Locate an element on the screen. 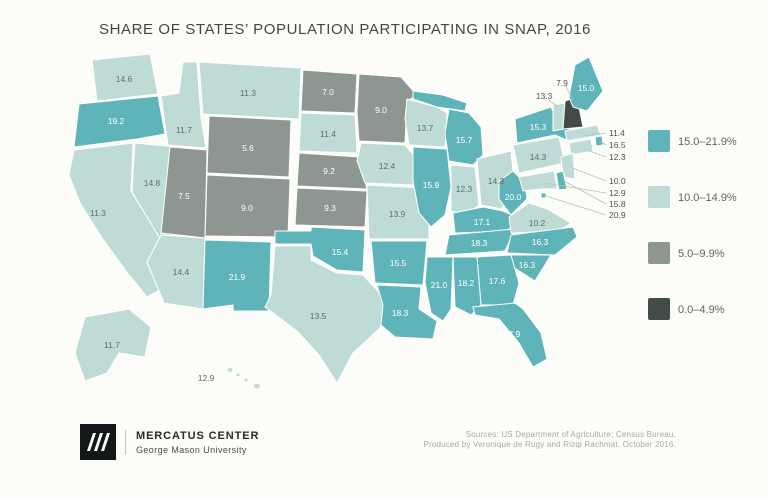  state-montana is located at coordinates (250, 90).